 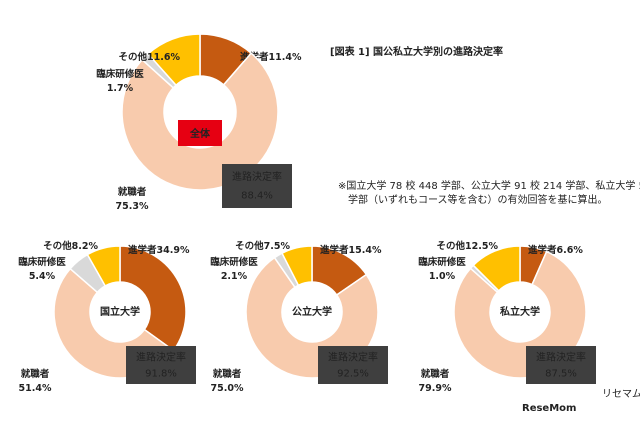 What do you see at coordinates (353, 373) in the screenshot?
I see `rate-value: 92.5%` at bounding box center [353, 373].